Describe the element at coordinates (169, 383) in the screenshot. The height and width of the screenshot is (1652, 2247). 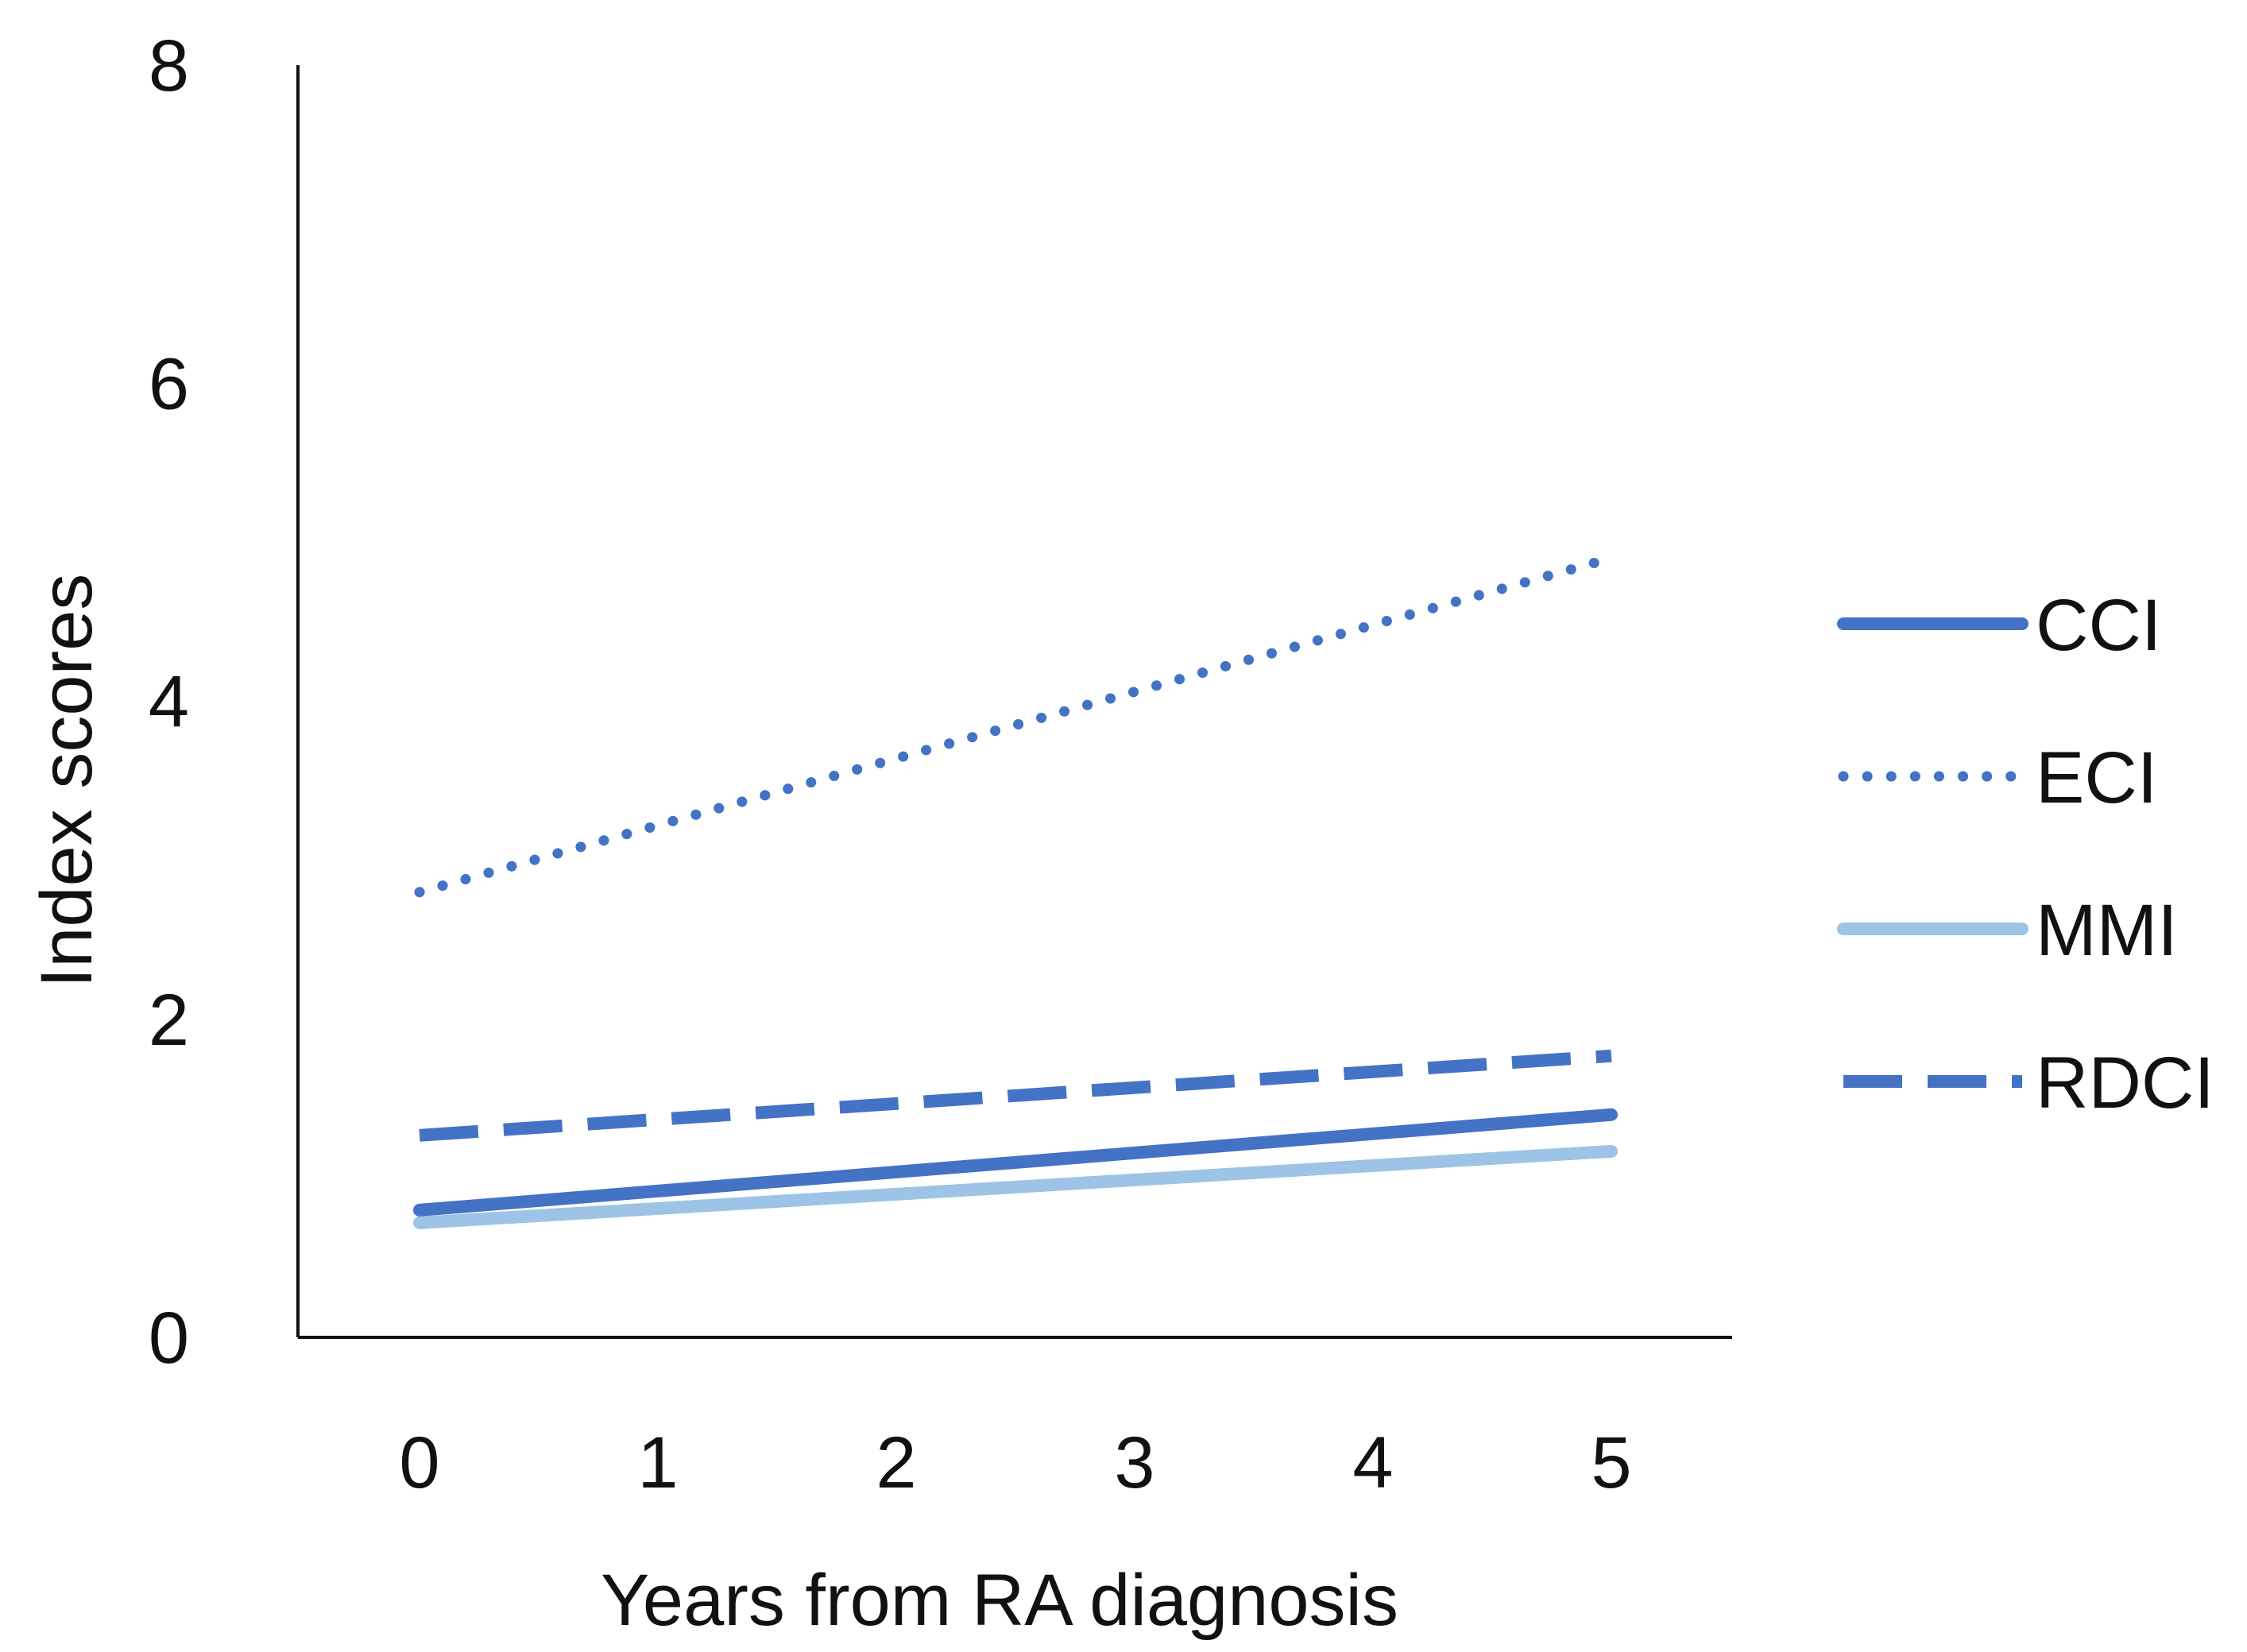
I see `y-tick-label: 6` at that location.